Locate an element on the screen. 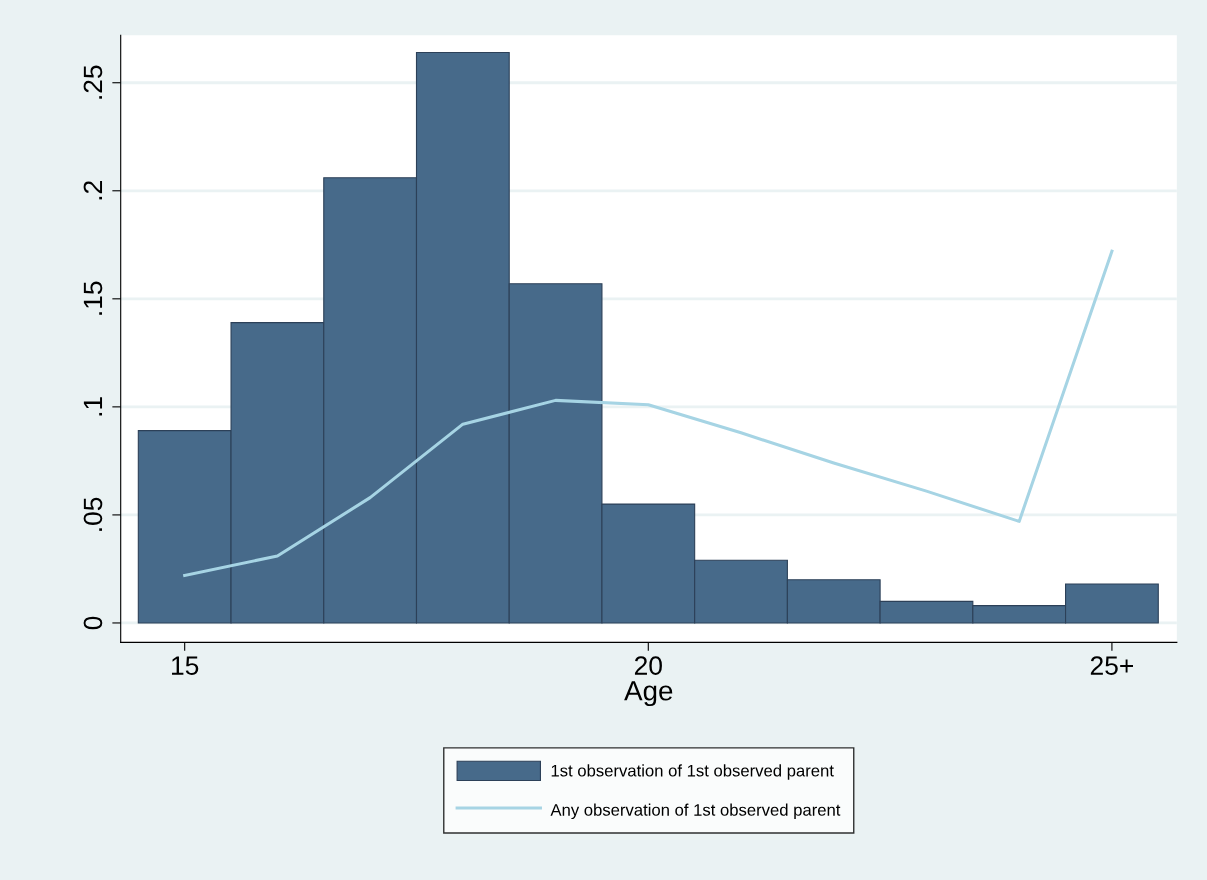 The width and height of the screenshot is (1207, 880). y-tick-label: .25 is located at coordinates (93, 82).